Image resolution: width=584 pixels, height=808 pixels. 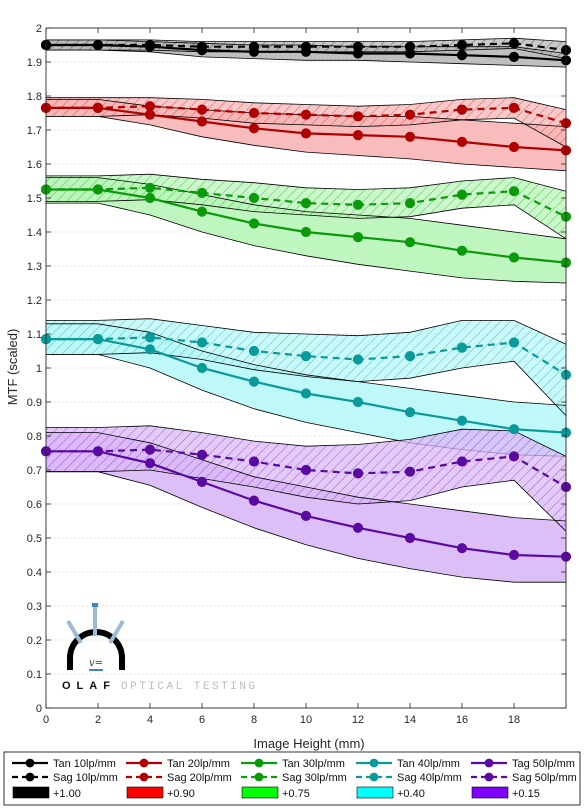 What do you see at coordinates (34, 505) in the screenshot?
I see `ytick-label-6: 0.6` at bounding box center [34, 505].